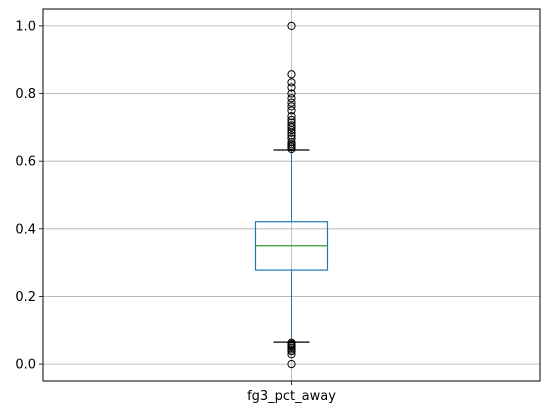 The height and width of the screenshot is (413, 547). Describe the element at coordinates (291, 195) in the screenshot. I see `box-series` at that location.